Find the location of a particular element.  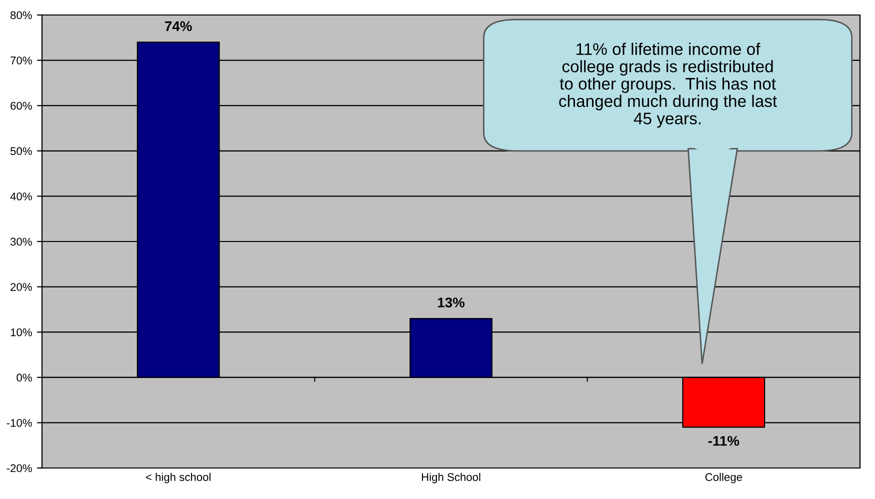

y-tick-label: 60% is located at coordinates (21, 106).